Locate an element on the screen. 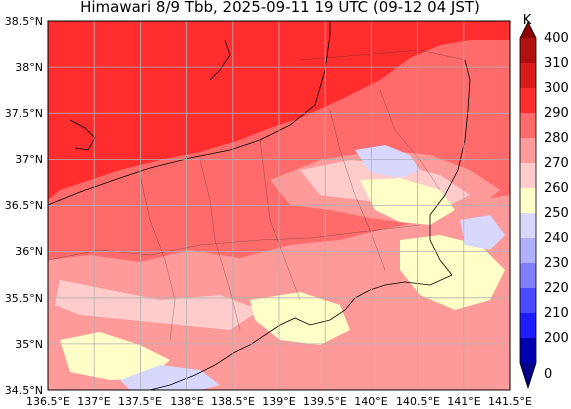 This screenshot has height=409, width=571. x-tick-label: 138.5°E is located at coordinates (233, 401).